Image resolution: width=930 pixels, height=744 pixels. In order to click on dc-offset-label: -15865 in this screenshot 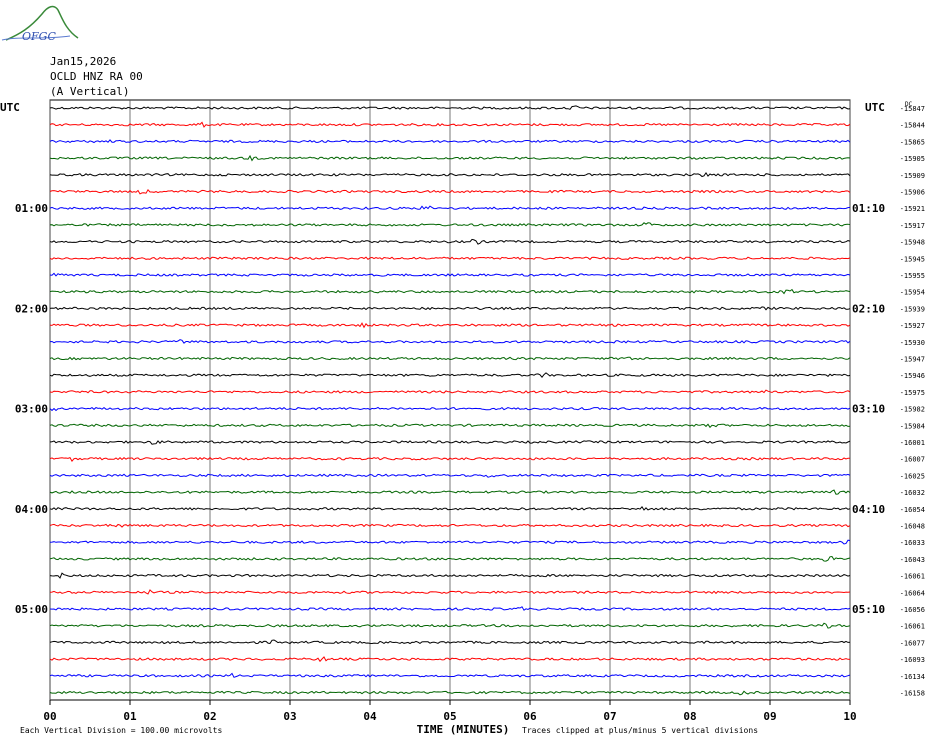, I will do `click(912, 142)`.